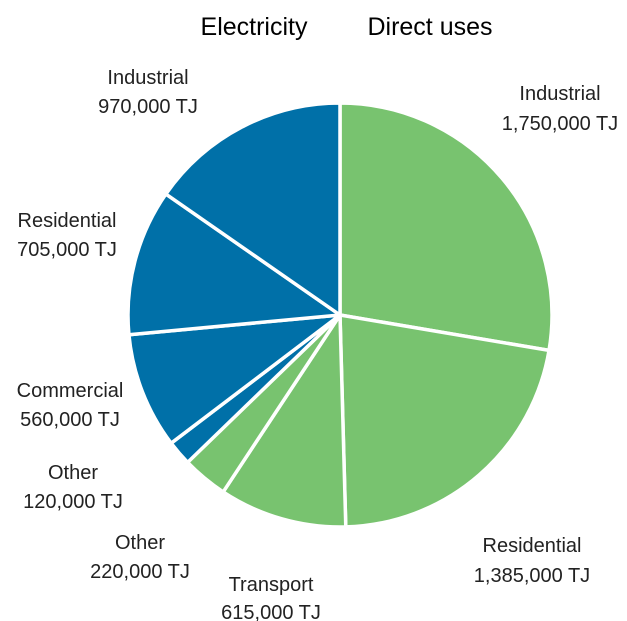  What do you see at coordinates (532, 546) in the screenshot?
I see `slice-label-direct-uses-residential: Residential` at bounding box center [532, 546].